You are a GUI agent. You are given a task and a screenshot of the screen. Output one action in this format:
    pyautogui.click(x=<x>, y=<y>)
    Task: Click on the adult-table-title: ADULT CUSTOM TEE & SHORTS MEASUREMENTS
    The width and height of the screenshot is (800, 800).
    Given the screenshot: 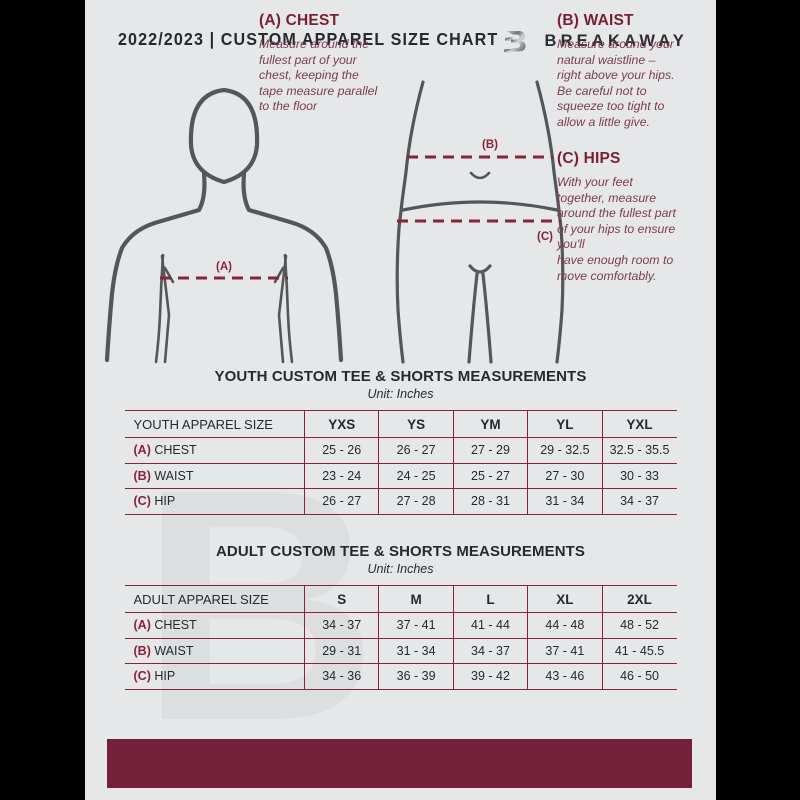 What is the action you would take?
    pyautogui.click(x=400, y=551)
    